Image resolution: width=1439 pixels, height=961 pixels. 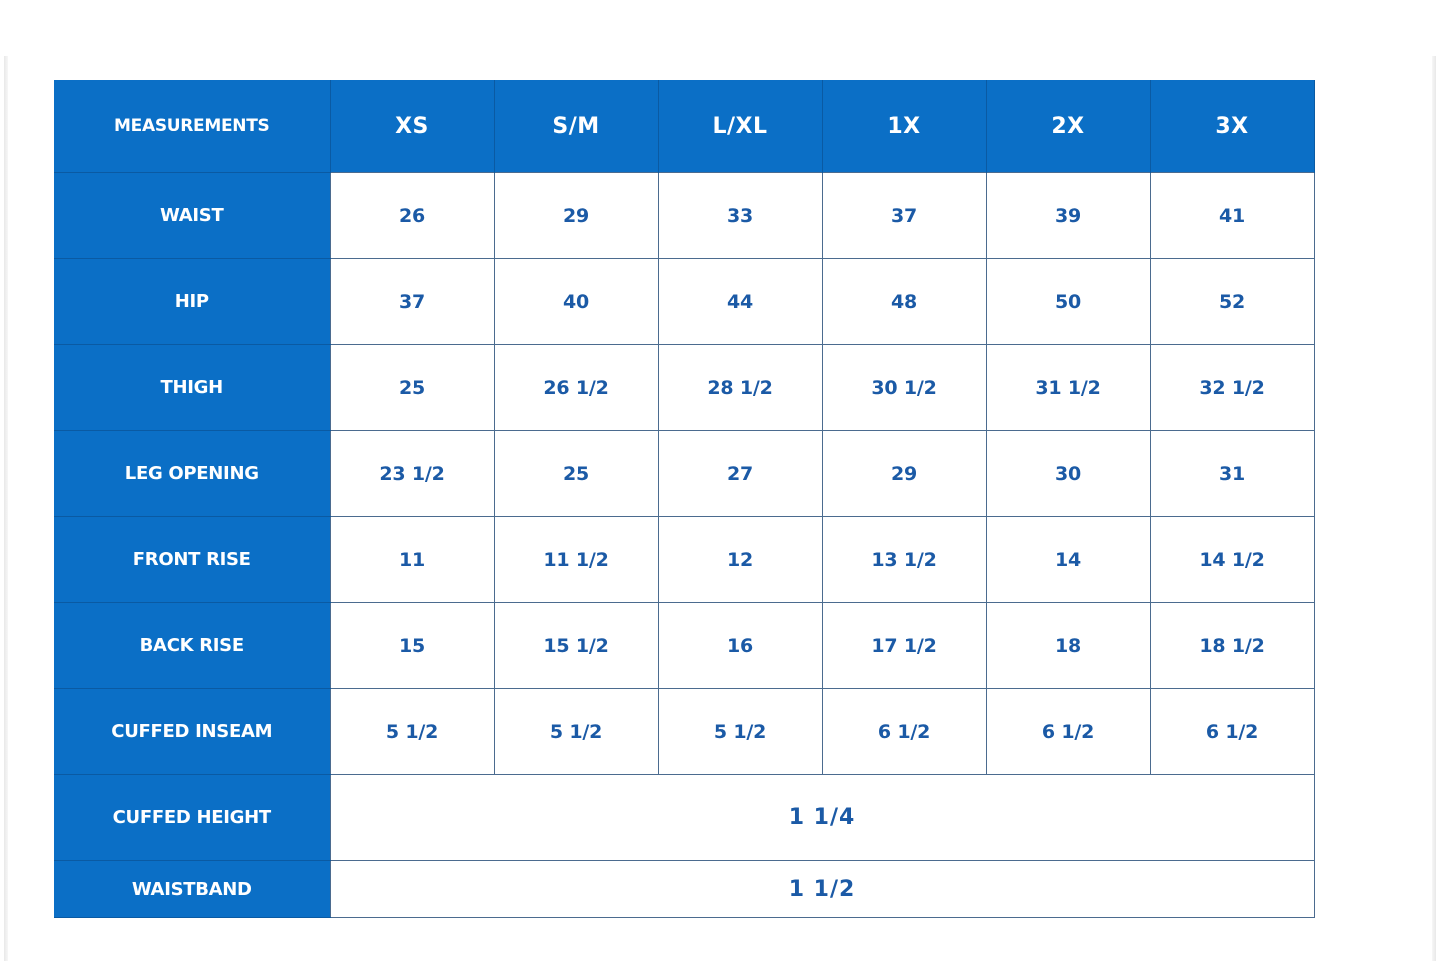 I want to click on table-row-waist: WAIST 26 29 33 37 39 41, so click(x=684, y=215).